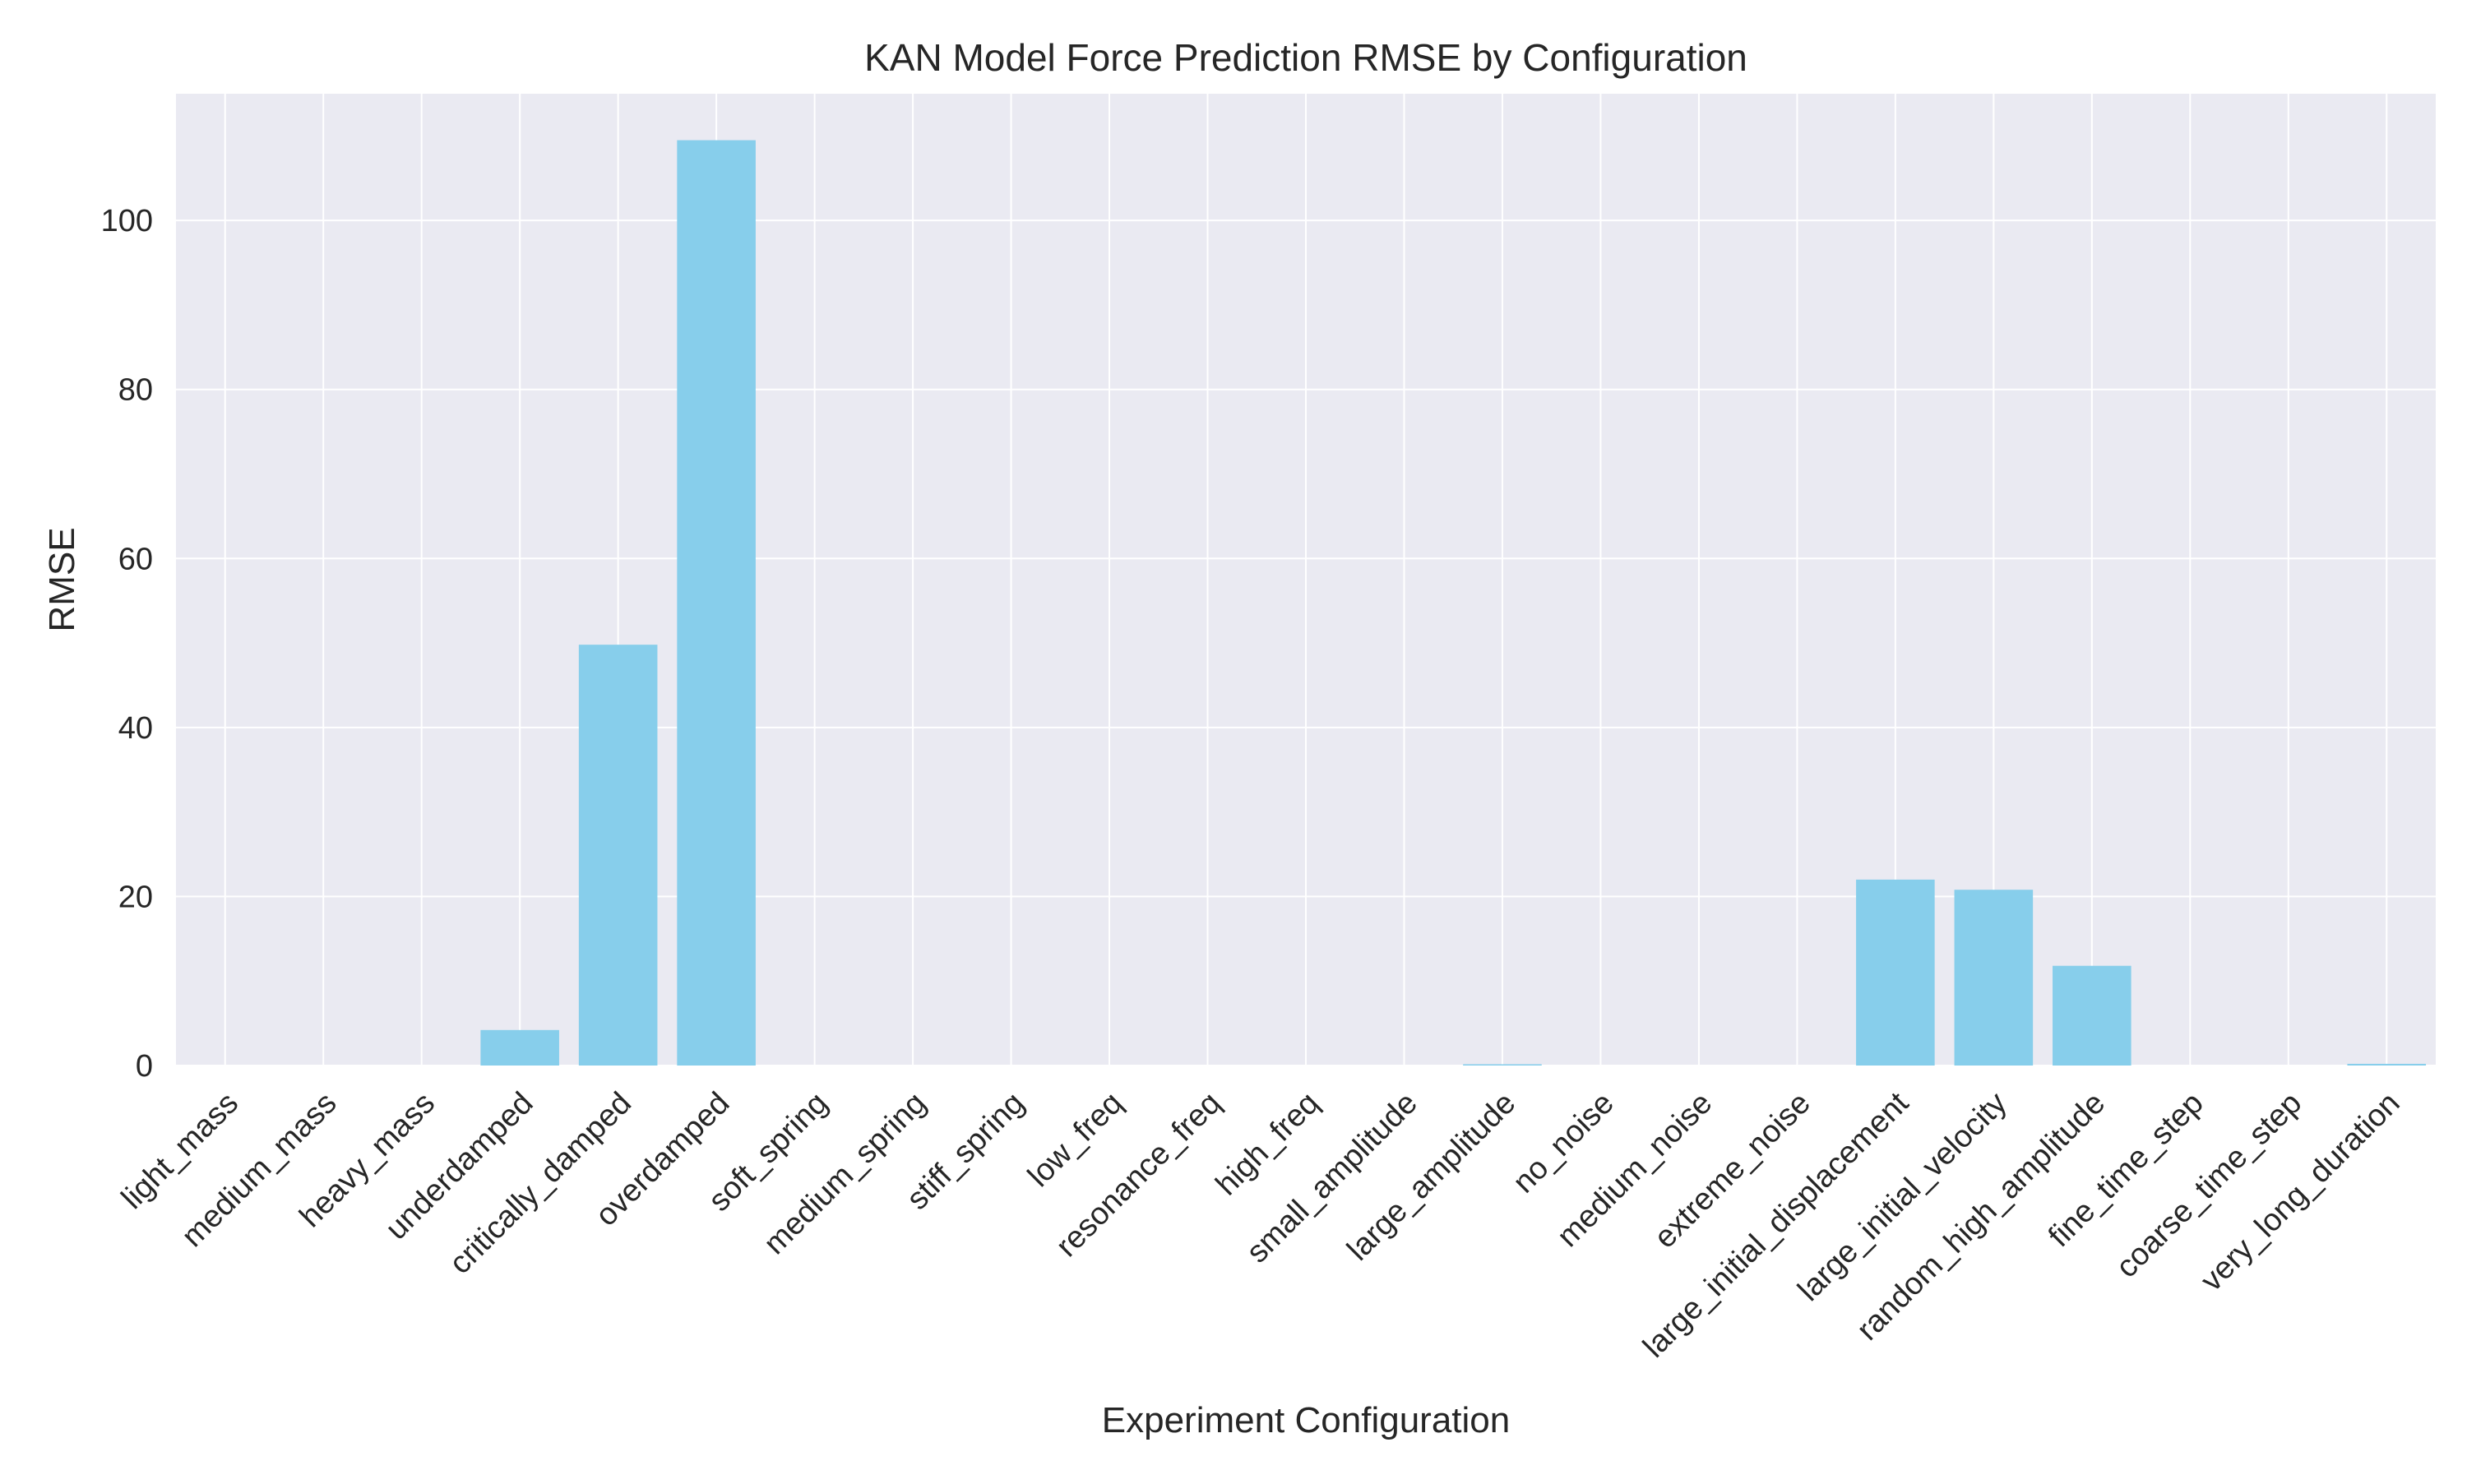  What do you see at coordinates (2092, 1016) in the screenshot?
I see `bar-random-high-amplitude` at bounding box center [2092, 1016].